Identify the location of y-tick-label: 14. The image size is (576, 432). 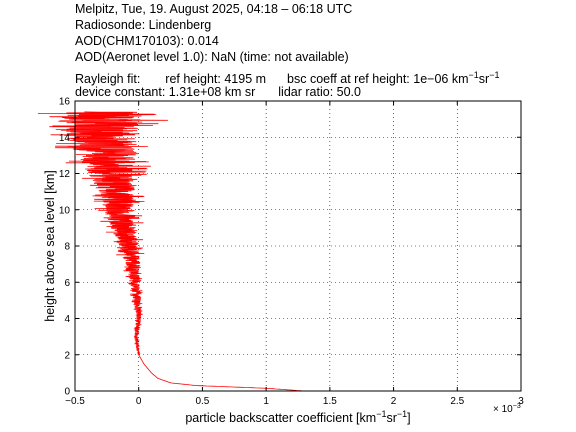
(65, 138).